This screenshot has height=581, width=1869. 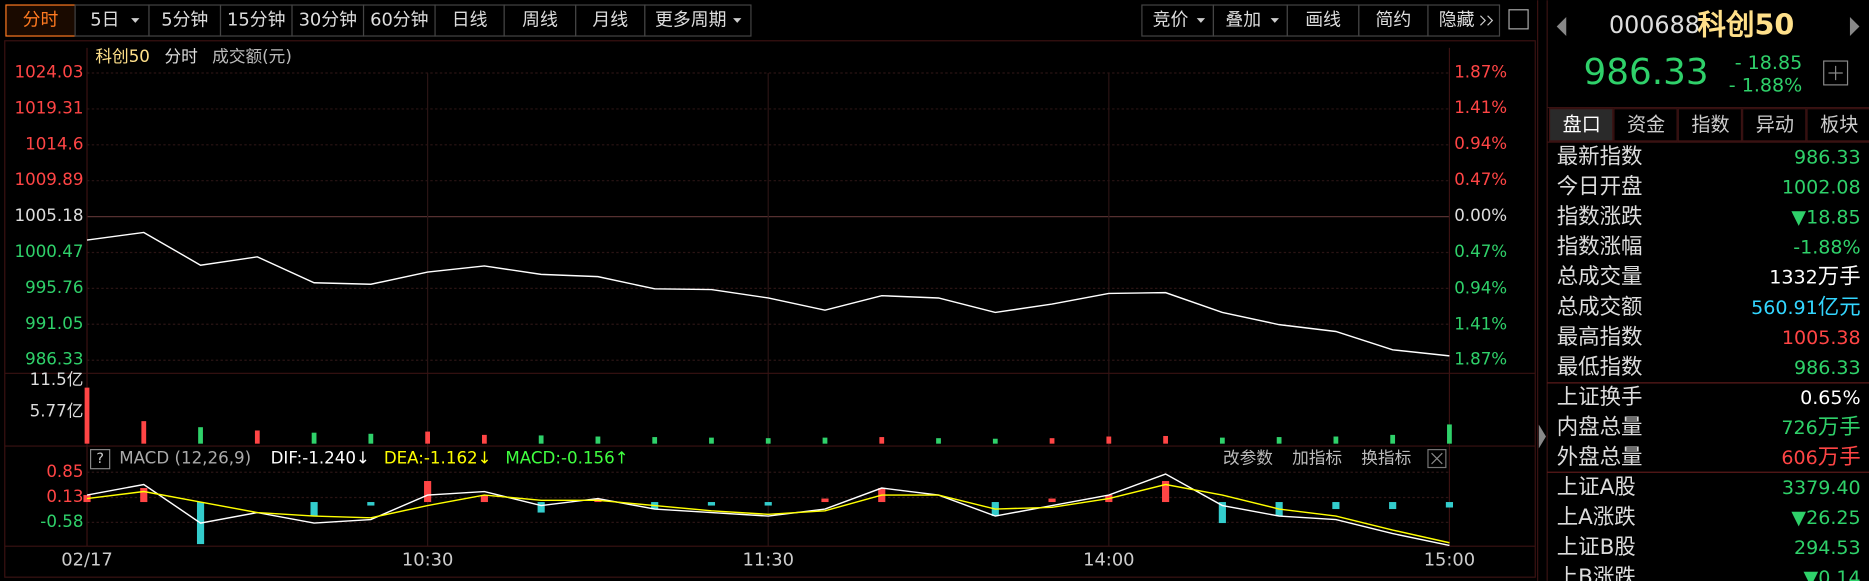 What do you see at coordinates (1793, 277) in the screenshot?
I see `row-number: 1332` at bounding box center [1793, 277].